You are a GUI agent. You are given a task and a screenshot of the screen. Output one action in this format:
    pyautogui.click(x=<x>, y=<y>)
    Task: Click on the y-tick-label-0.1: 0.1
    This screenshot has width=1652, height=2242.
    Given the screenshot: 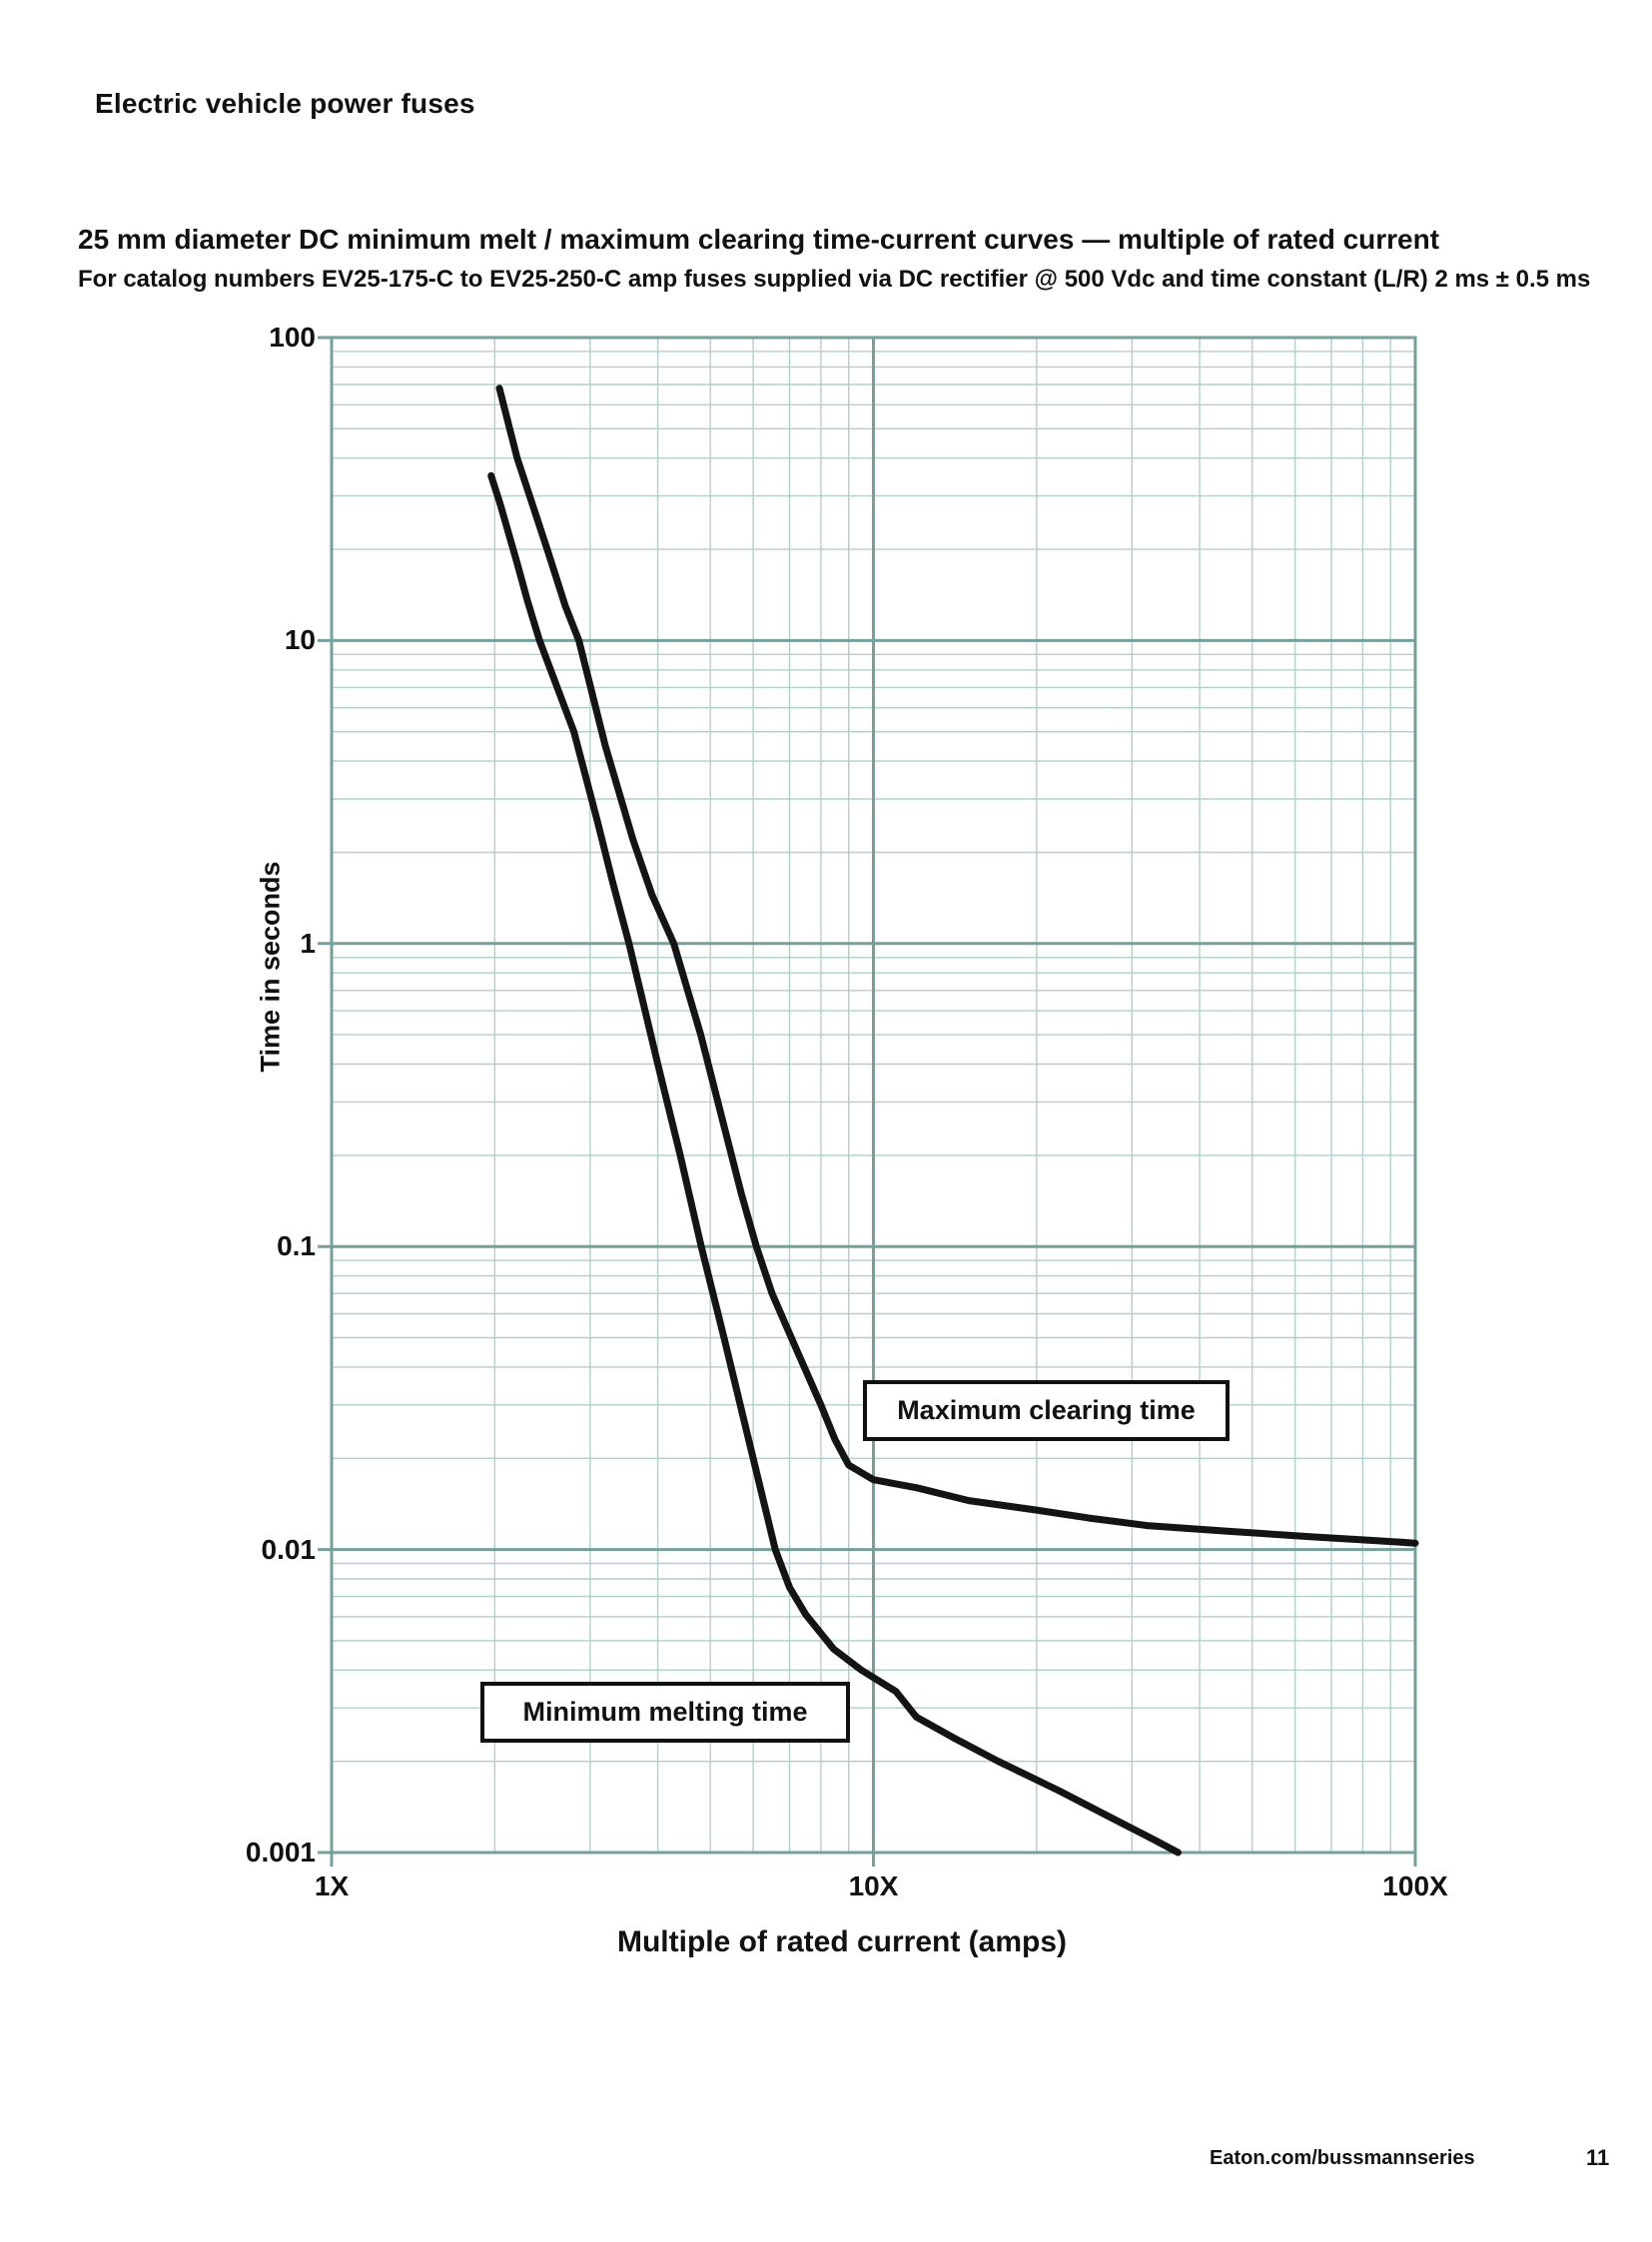 What is the action you would take?
    pyautogui.click(x=296, y=1246)
    